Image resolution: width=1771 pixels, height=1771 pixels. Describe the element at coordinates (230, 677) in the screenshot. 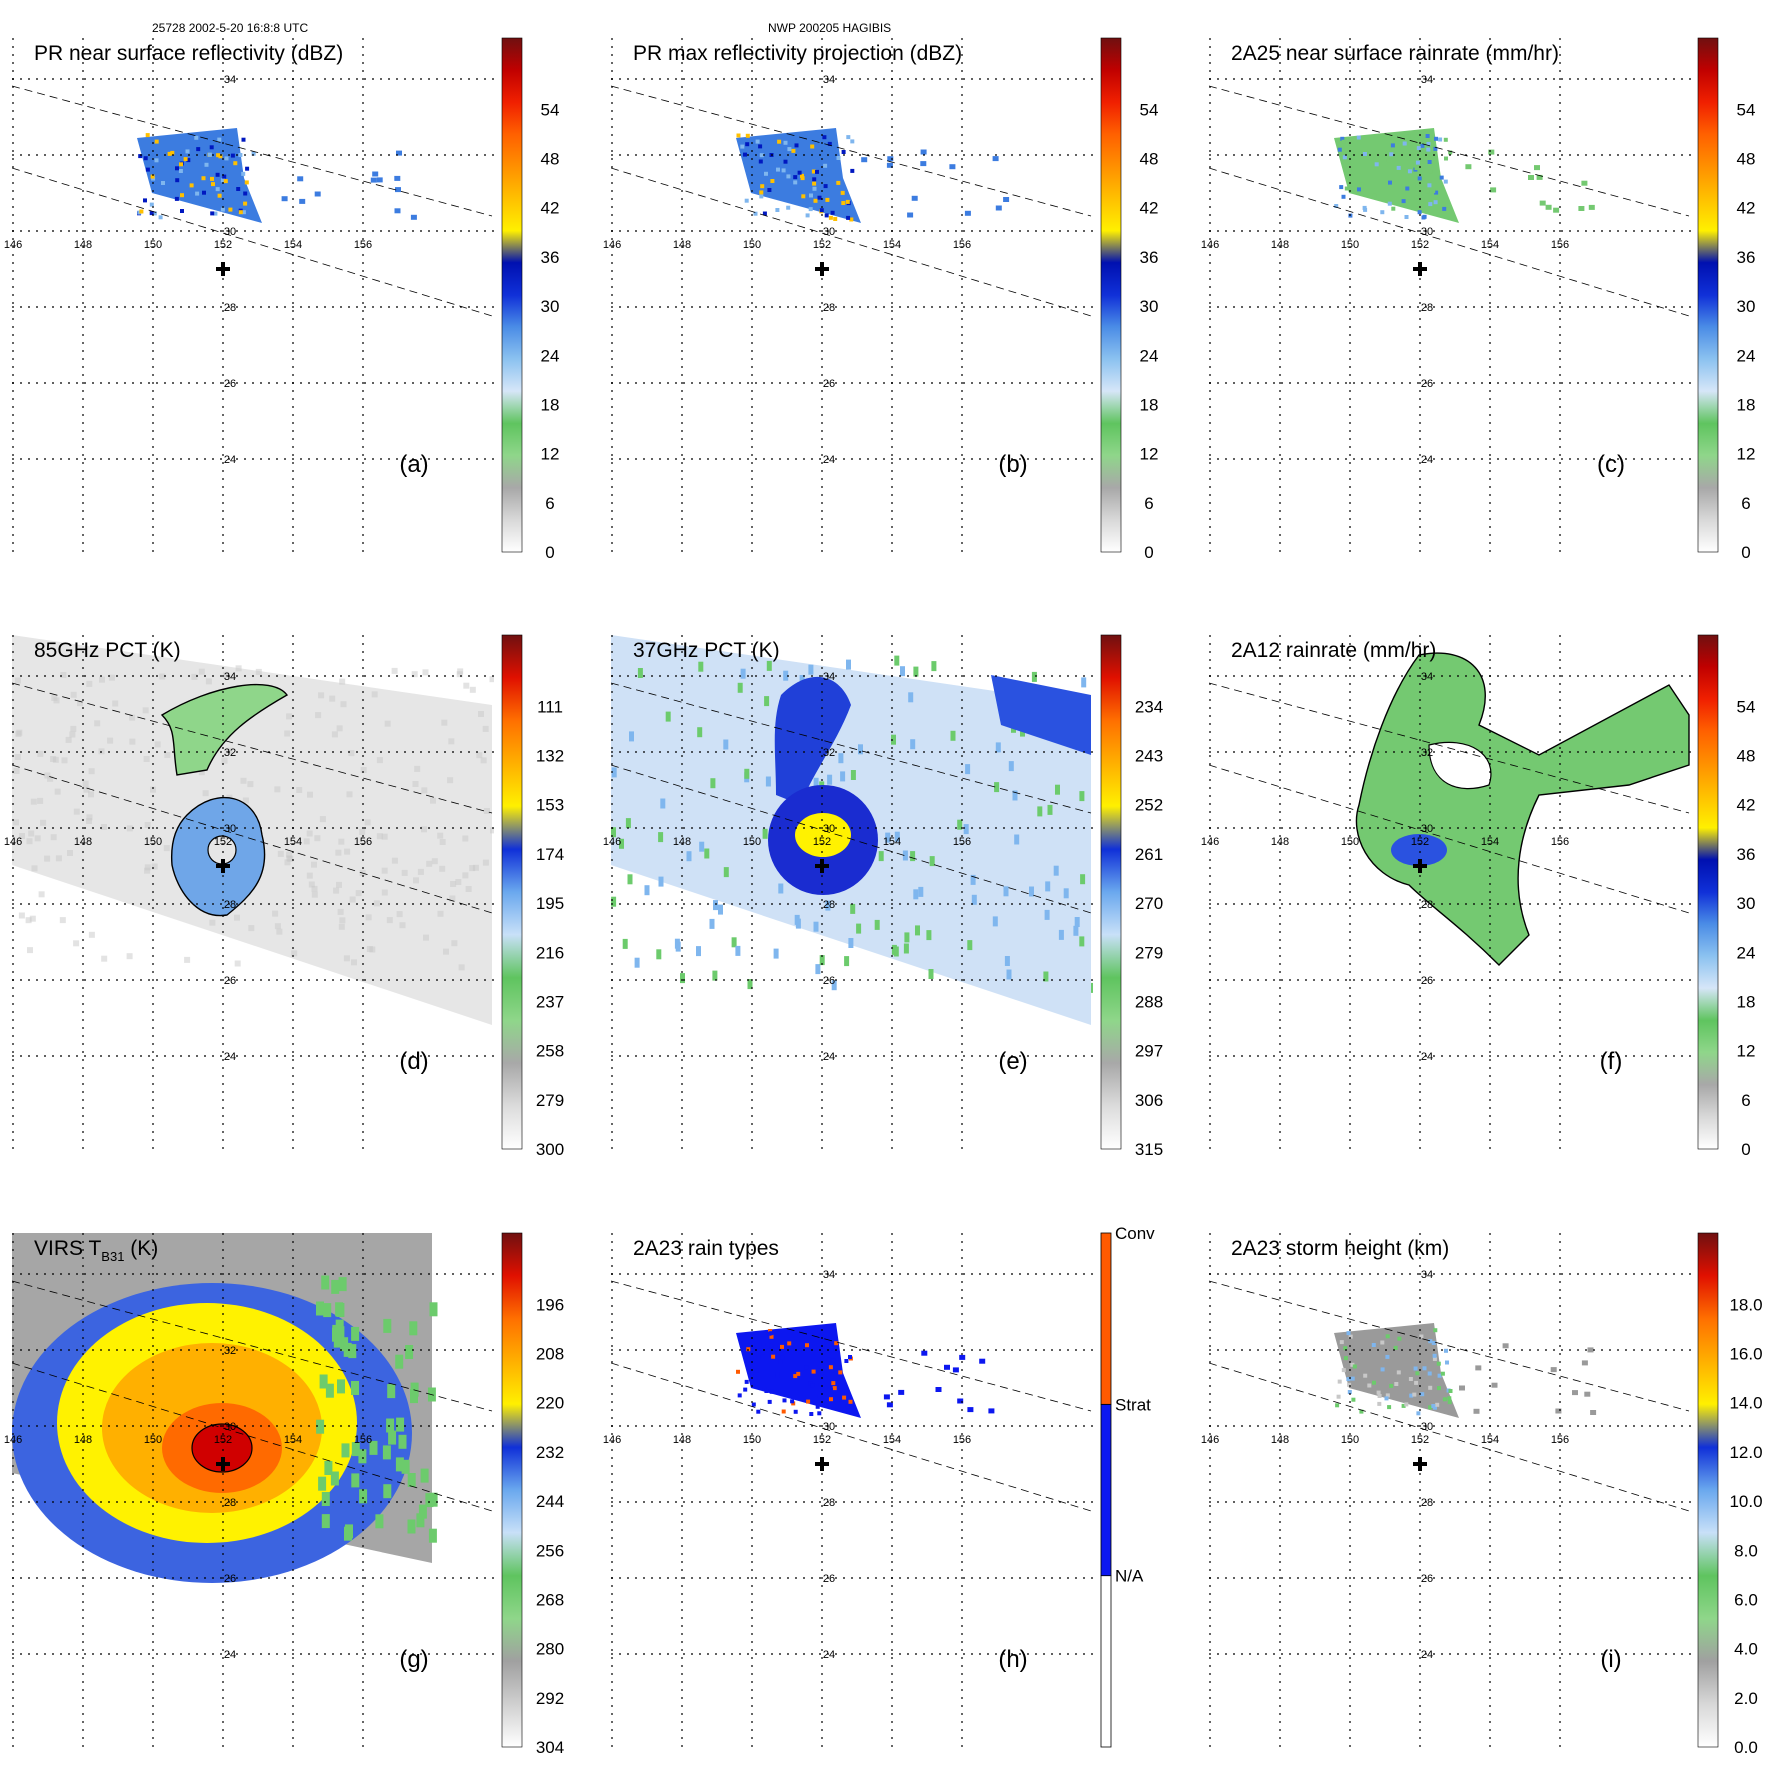

I see `lat-tick-label: 34` at that location.